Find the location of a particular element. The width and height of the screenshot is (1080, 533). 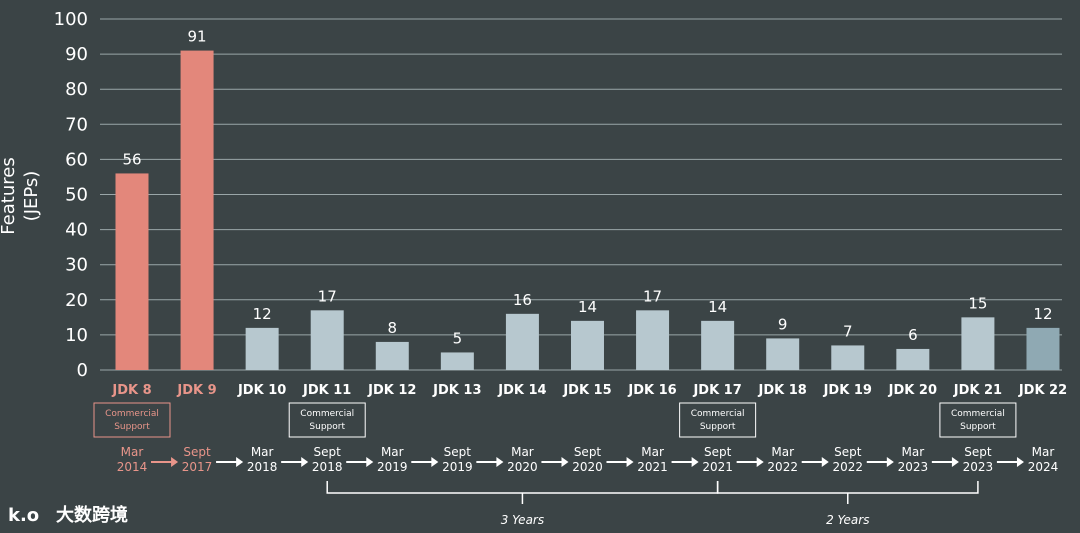

watermark: k.o 大数跨境 is located at coordinates (68, 515).